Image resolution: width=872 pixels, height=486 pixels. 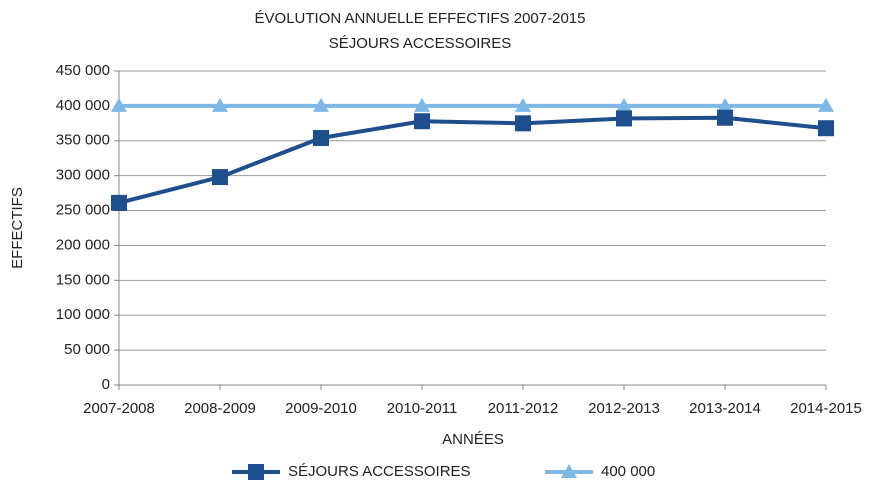 What do you see at coordinates (83, 314) in the screenshot?
I see `y-tick-label: 100 000` at bounding box center [83, 314].